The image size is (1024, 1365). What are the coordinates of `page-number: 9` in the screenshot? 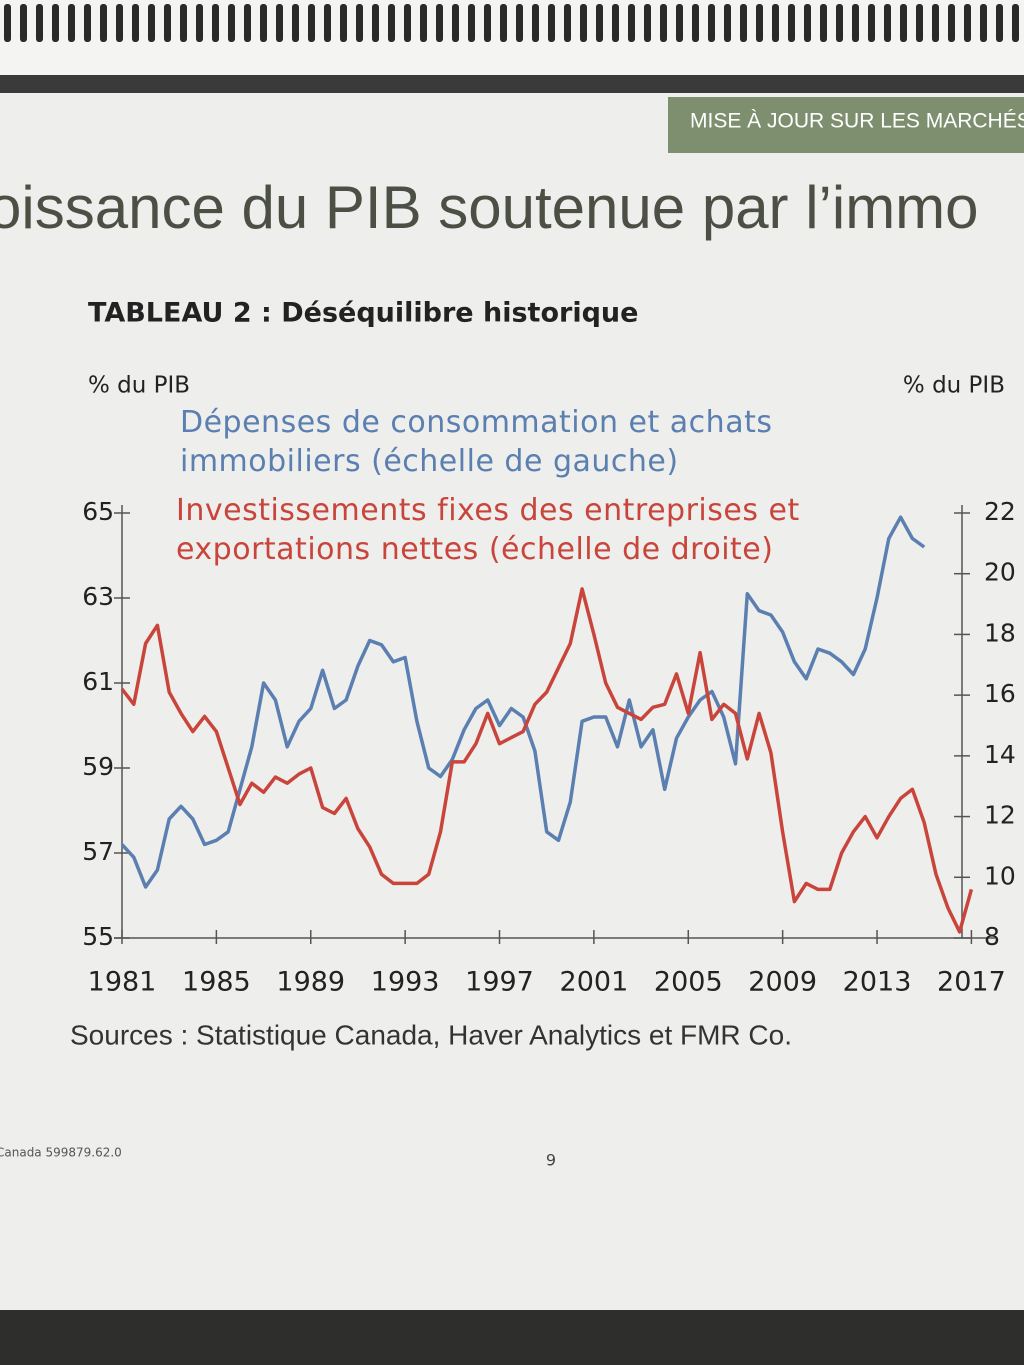 It's located at (551, 1160).